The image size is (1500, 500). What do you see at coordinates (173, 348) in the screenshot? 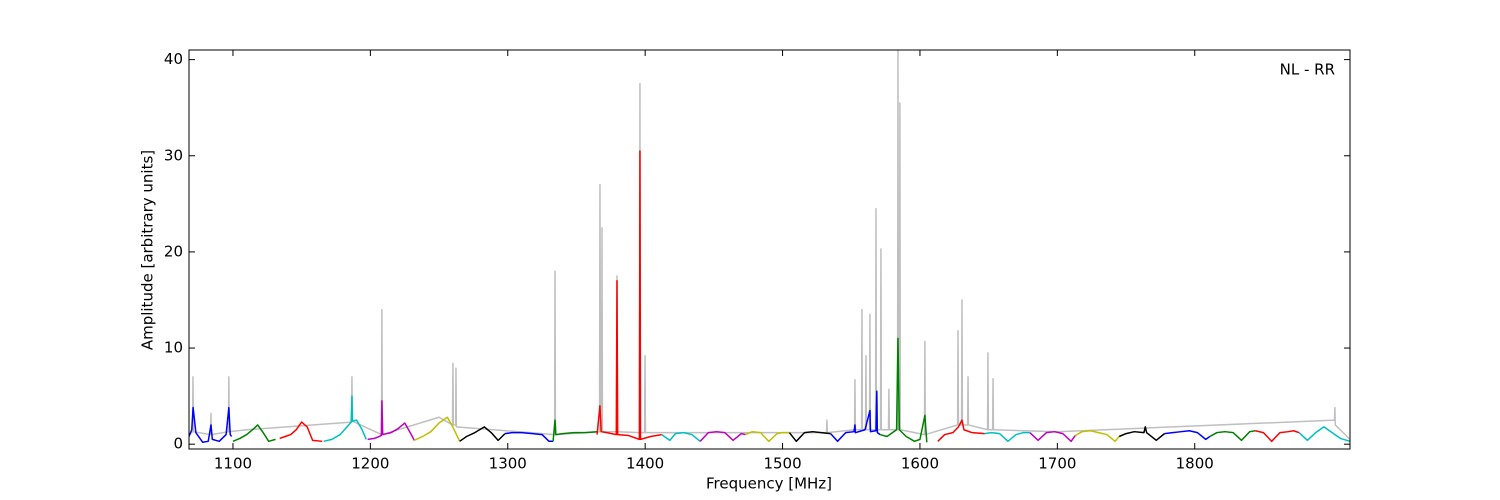
I see `y-tick-label: 10` at bounding box center [173, 348].